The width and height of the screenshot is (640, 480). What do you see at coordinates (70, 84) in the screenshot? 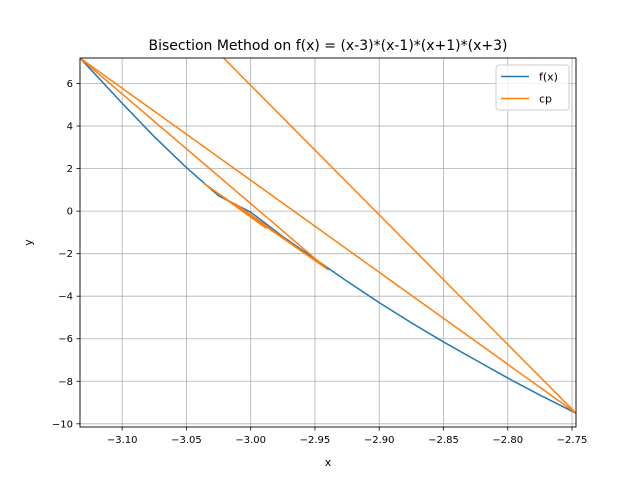
I see `y-tick-label: 6` at bounding box center [70, 84].